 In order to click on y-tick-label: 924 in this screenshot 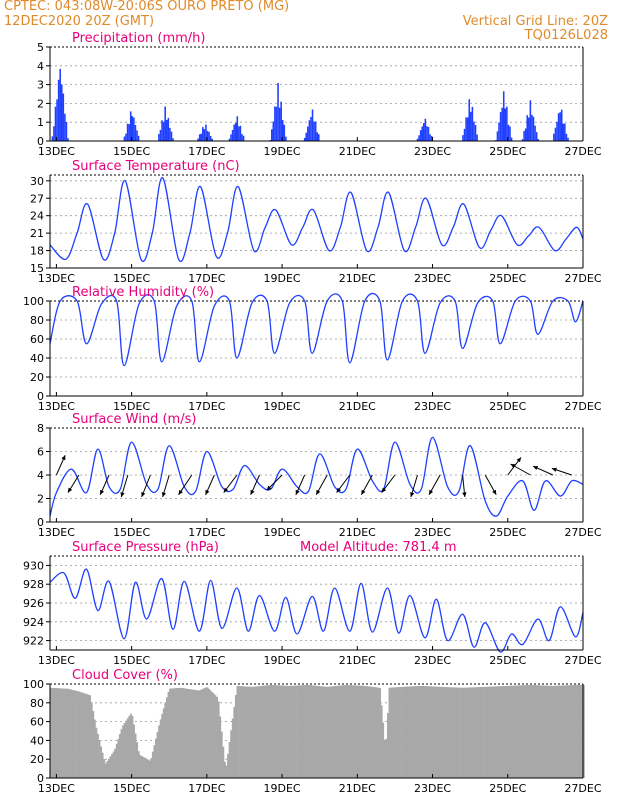, I will do `click(33, 622)`.